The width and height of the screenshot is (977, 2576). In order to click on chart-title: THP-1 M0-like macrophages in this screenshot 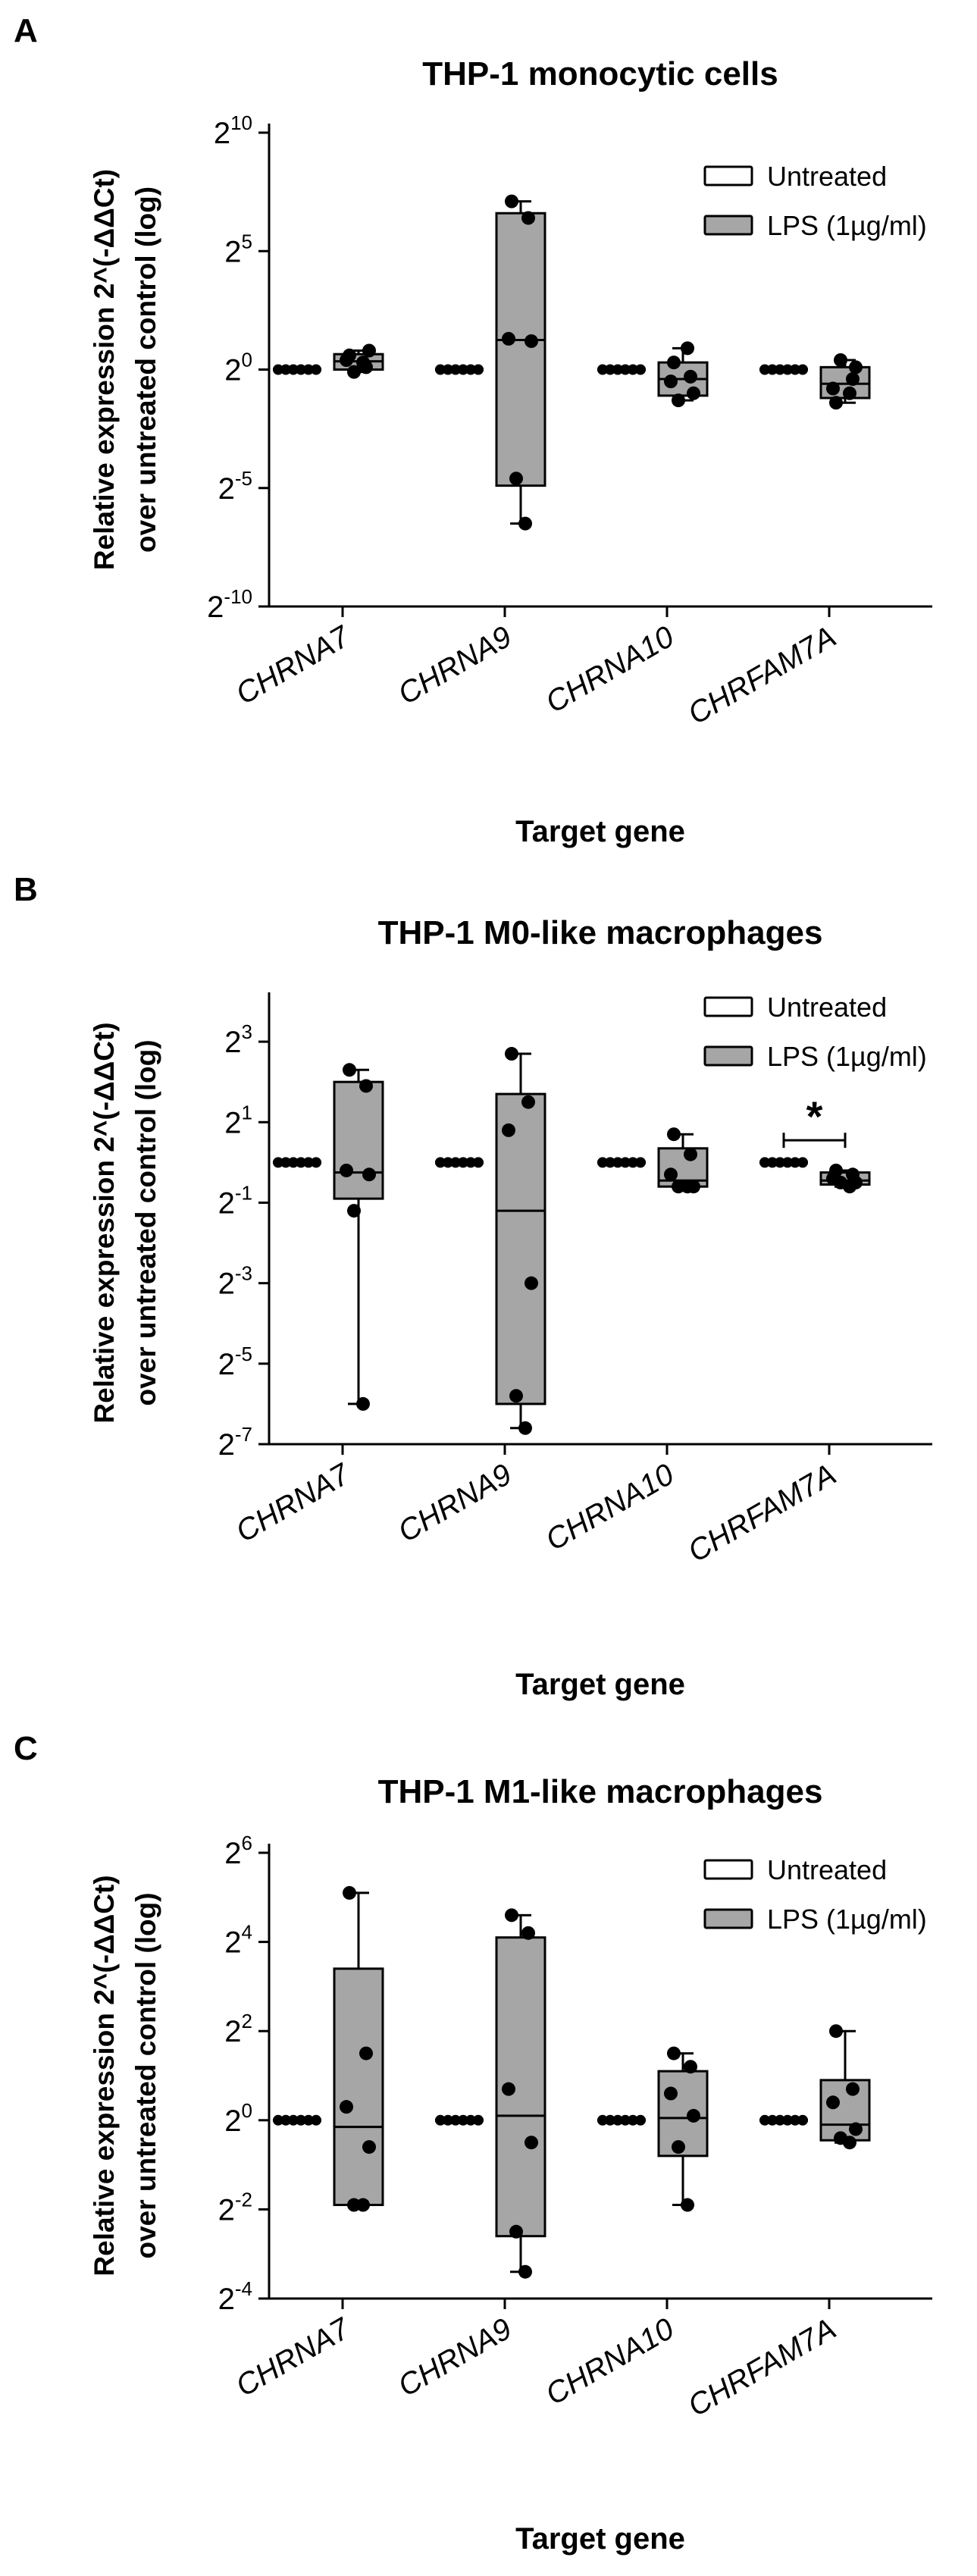, I will do `click(600, 933)`.